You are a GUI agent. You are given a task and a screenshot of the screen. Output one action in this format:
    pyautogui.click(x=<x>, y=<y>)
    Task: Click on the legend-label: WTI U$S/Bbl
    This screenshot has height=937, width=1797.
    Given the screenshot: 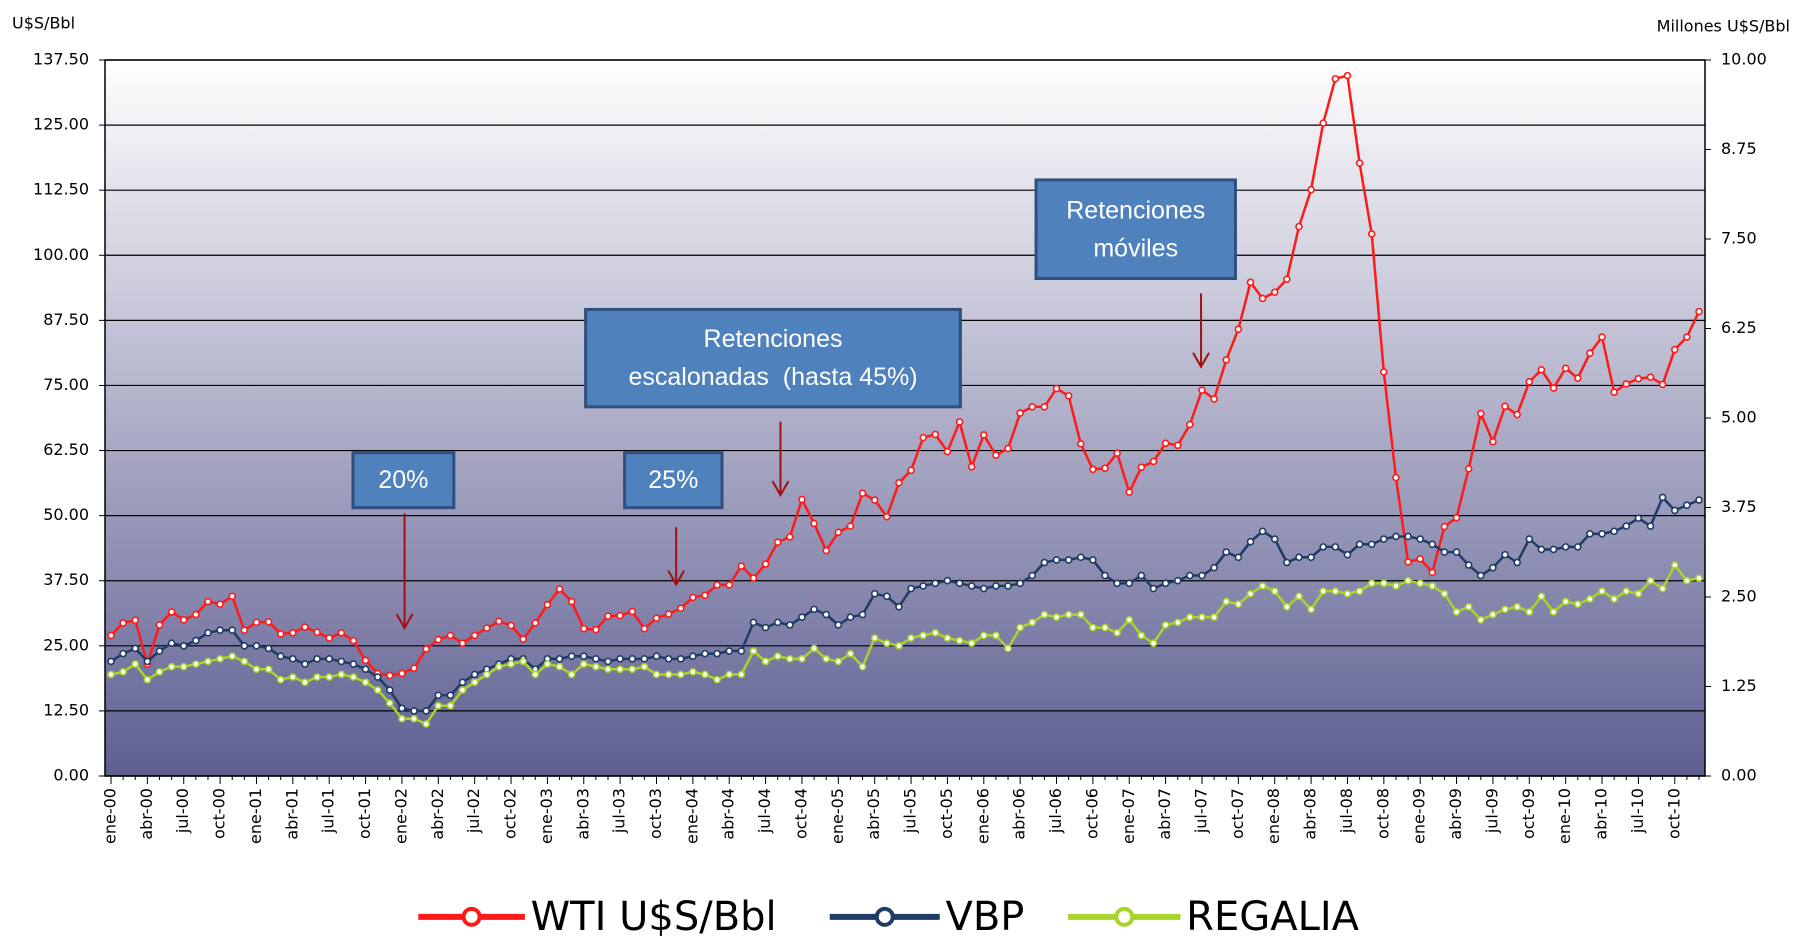 What is the action you would take?
    pyautogui.click(x=654, y=915)
    